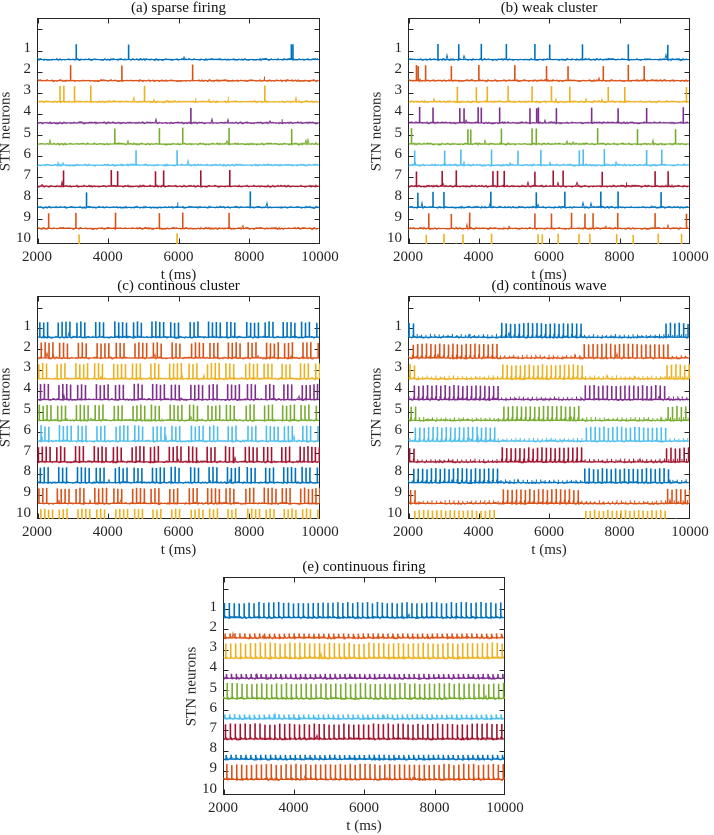 This screenshot has height=835, width=714. Describe the element at coordinates (178, 407) in the screenshot. I see `spike-raster-canvas-c` at that location.